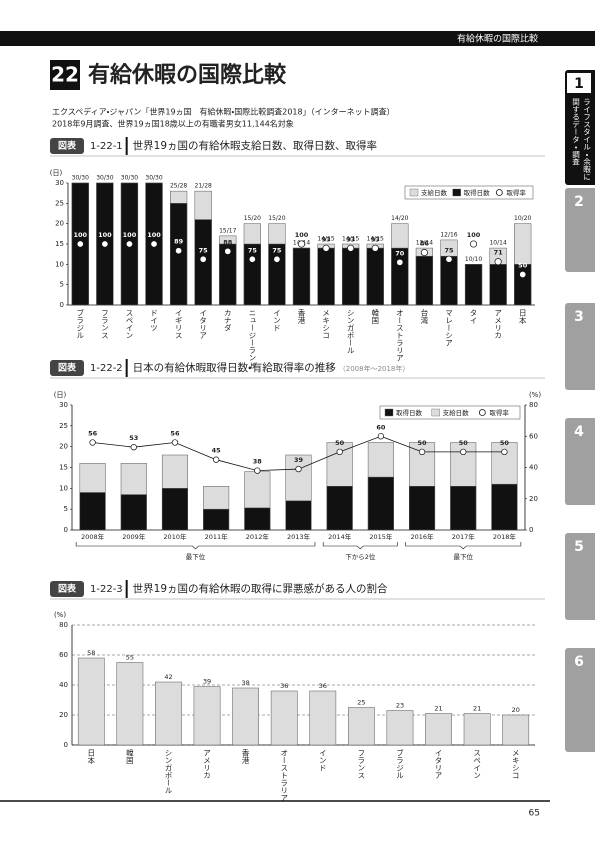 This screenshot has height=842, width=595. What do you see at coordinates (361, 764) in the screenshot?
I see `x-tick-label: フランス` at bounding box center [361, 764].